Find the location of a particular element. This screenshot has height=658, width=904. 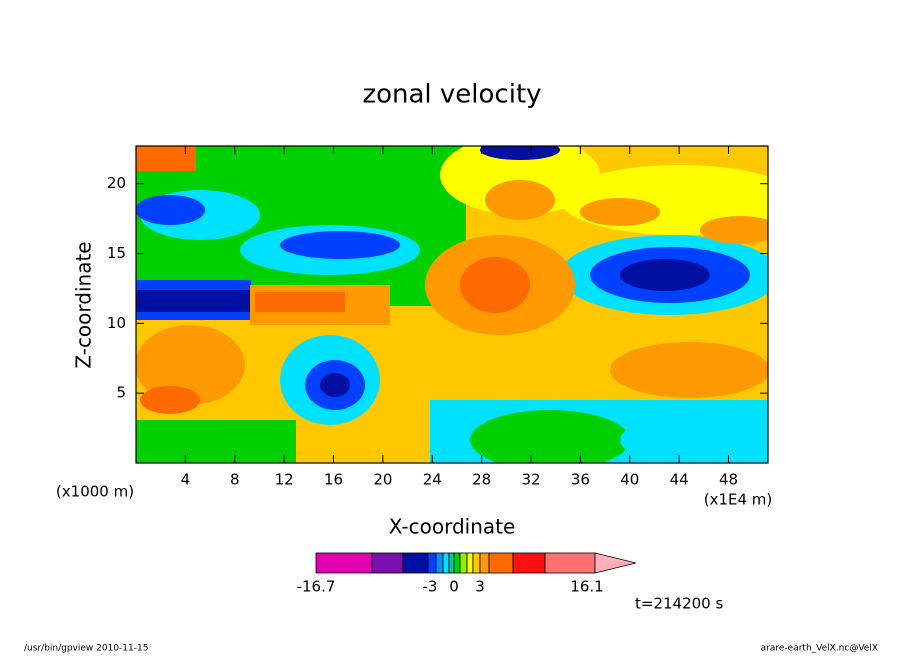

x-tick-label: 24 is located at coordinates (432, 480).